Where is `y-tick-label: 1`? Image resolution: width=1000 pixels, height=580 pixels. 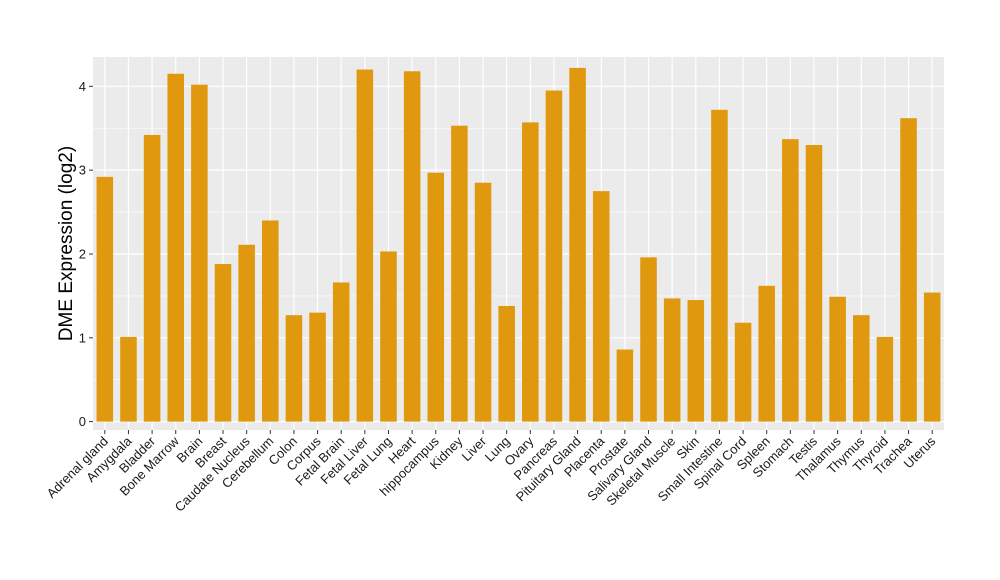
y-tick-label: 1 is located at coordinates (82, 337).